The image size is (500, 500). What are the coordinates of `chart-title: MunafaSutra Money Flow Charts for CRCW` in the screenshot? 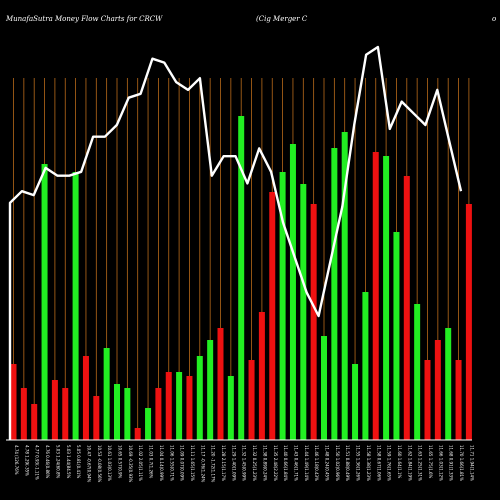 It's located at (84, 19).